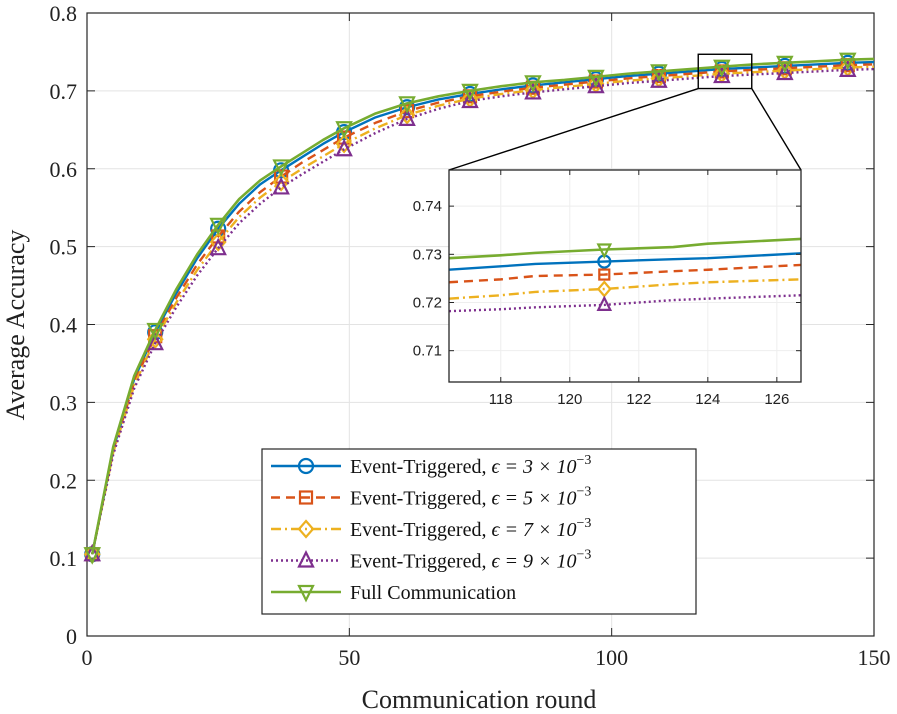 The width and height of the screenshot is (897, 714). I want to click on inset-y-tick-label: 0.72, so click(427, 303).